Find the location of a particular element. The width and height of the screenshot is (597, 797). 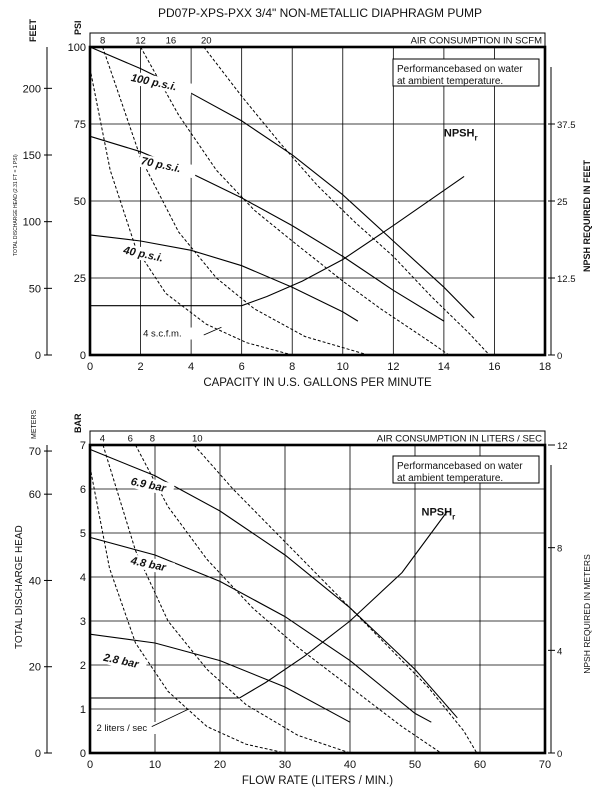

air-curve-label: 2 liters / sec is located at coordinates (122, 728).